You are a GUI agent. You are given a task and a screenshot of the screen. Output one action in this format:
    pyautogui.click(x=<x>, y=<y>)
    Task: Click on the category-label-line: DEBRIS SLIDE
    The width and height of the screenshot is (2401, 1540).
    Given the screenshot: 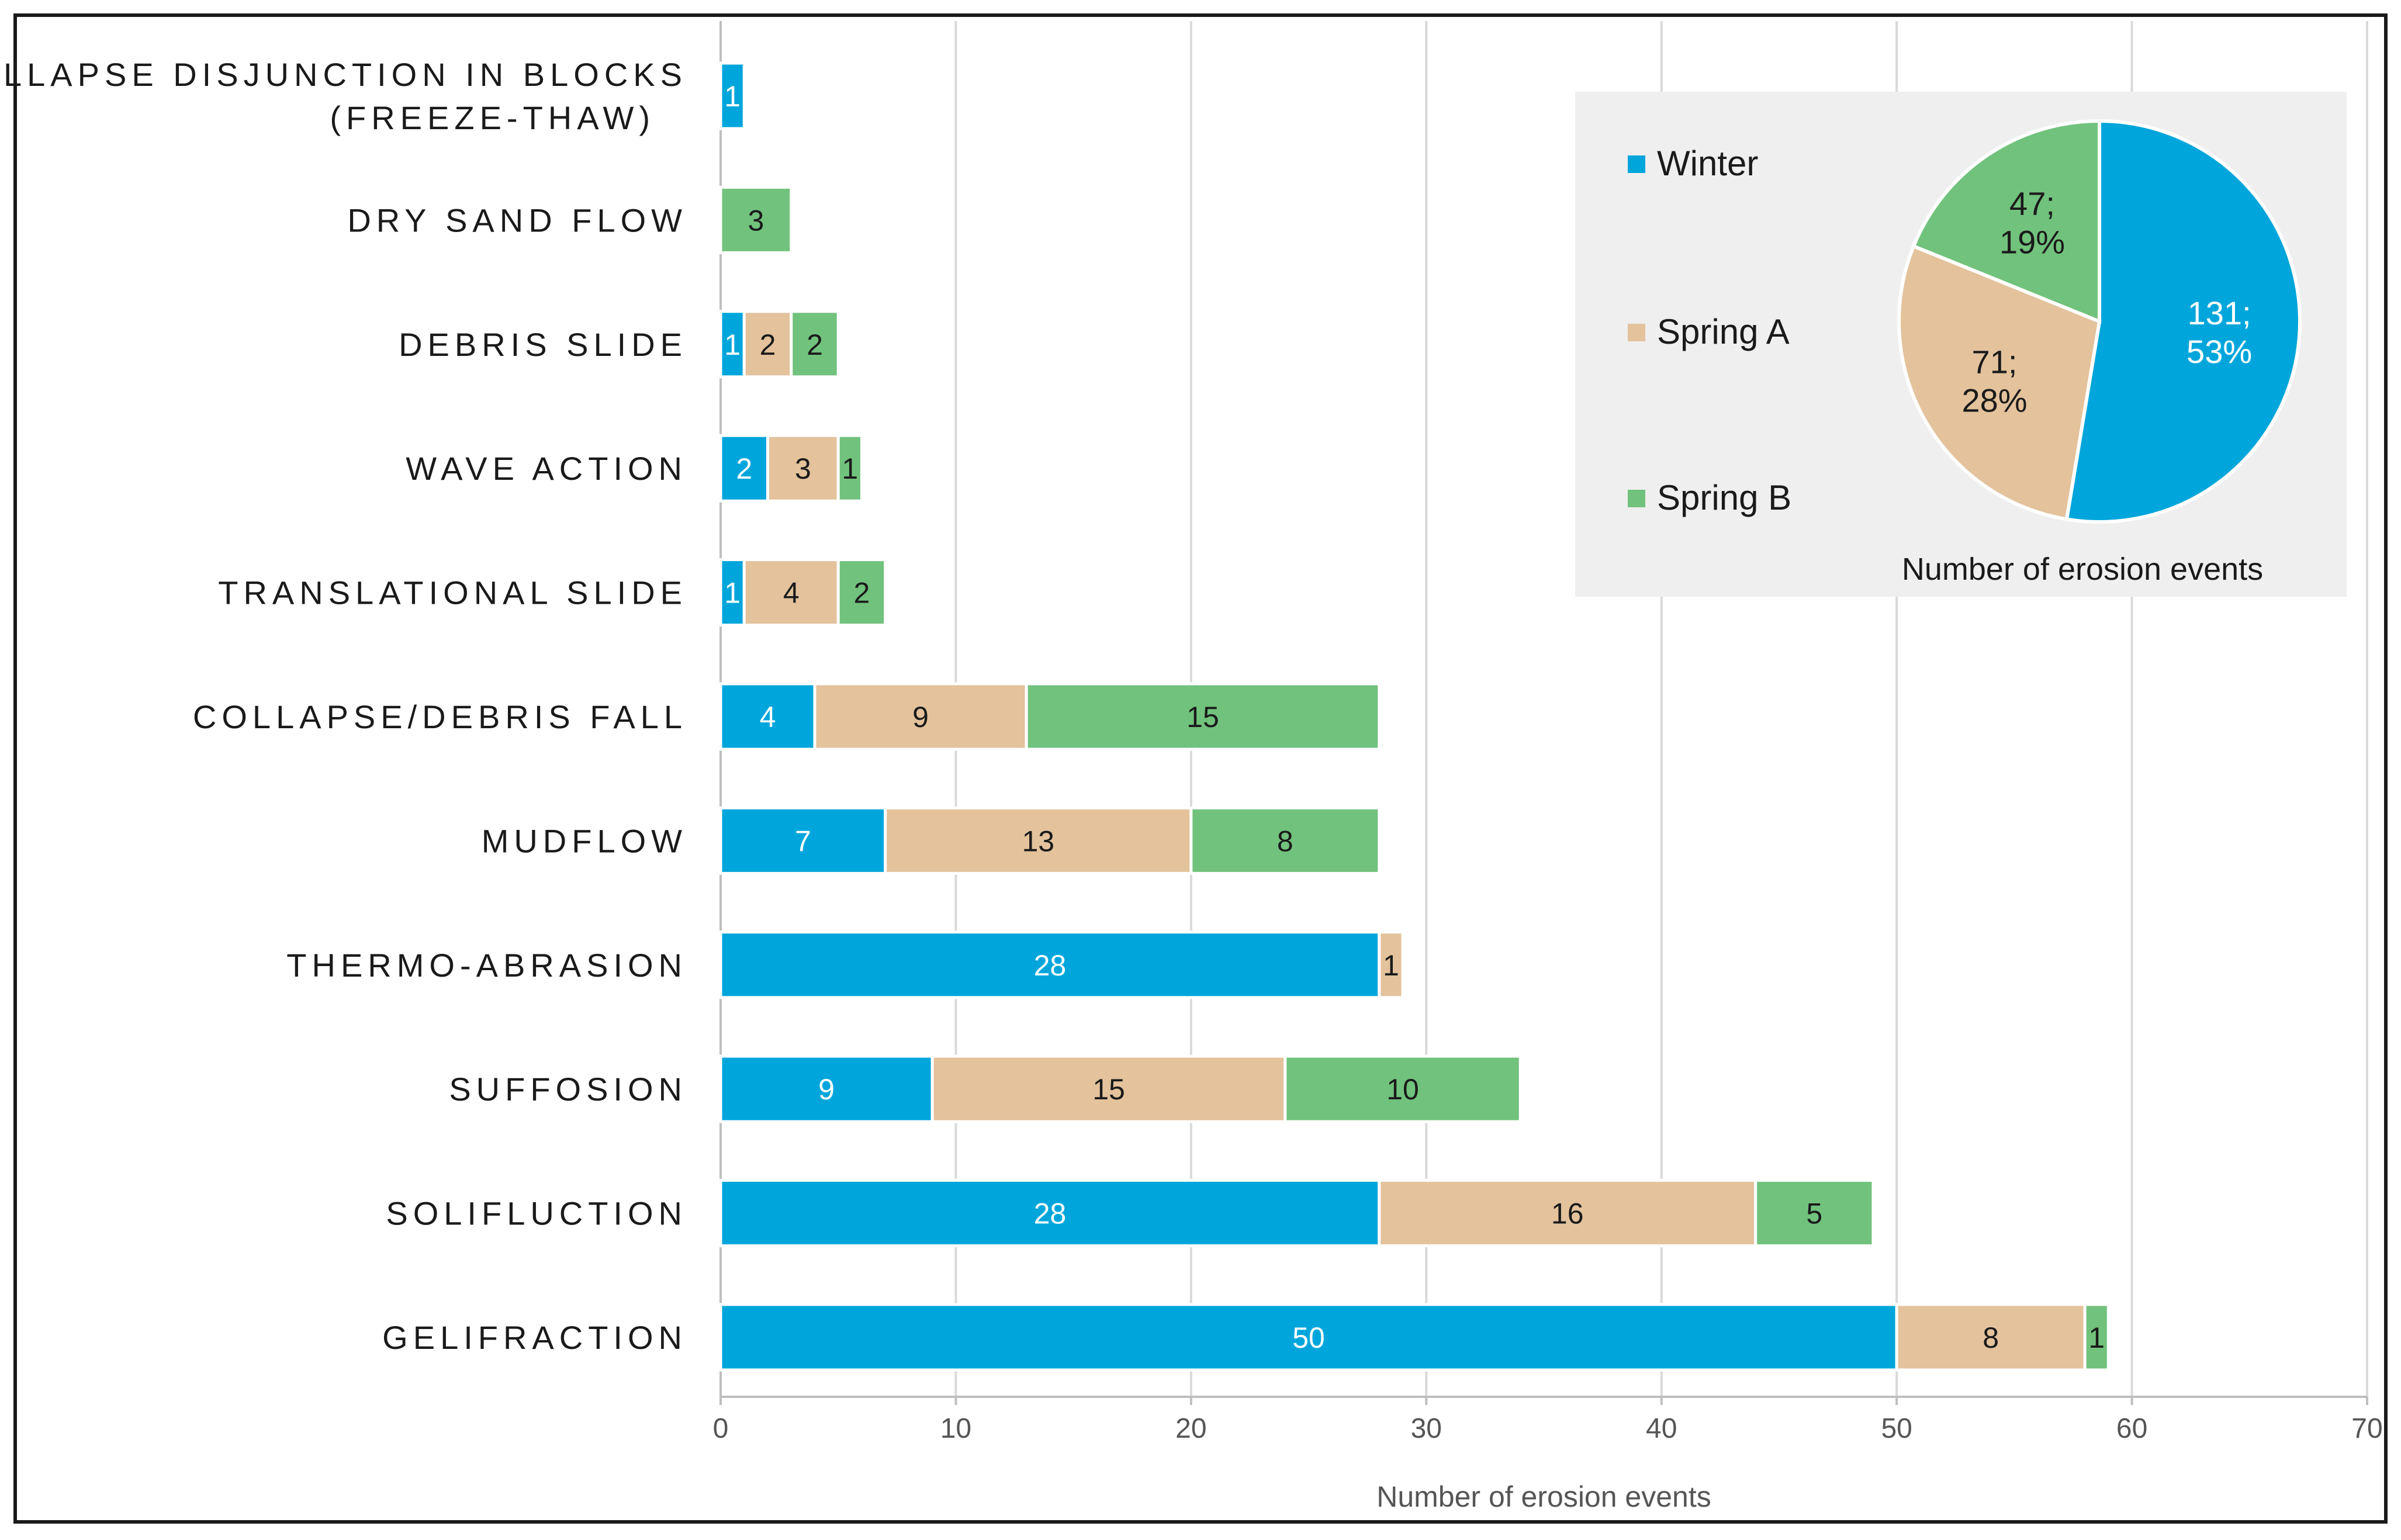 What is the action you would take?
    pyautogui.click(x=543, y=345)
    